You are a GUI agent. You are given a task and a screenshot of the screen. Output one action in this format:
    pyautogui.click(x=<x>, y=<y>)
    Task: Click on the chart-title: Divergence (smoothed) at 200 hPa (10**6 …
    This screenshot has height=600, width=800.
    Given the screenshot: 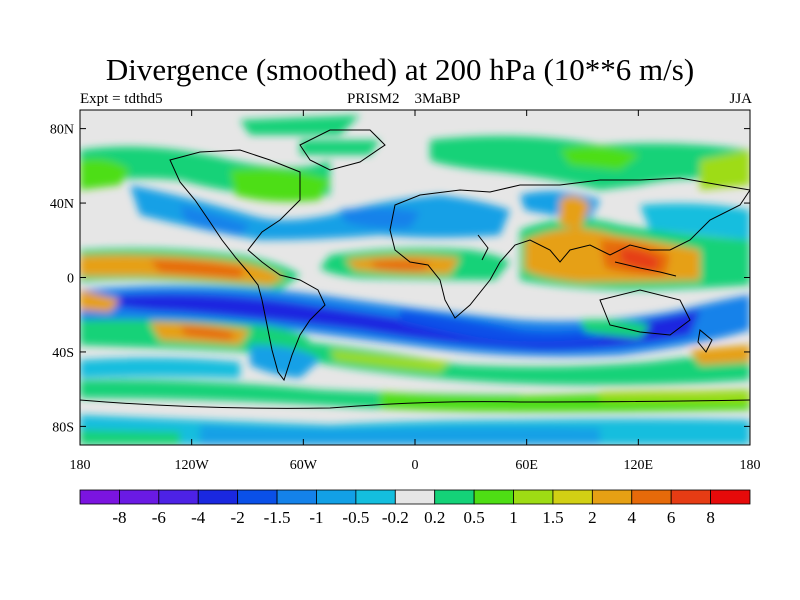 What is the action you would take?
    pyautogui.click(x=400, y=69)
    